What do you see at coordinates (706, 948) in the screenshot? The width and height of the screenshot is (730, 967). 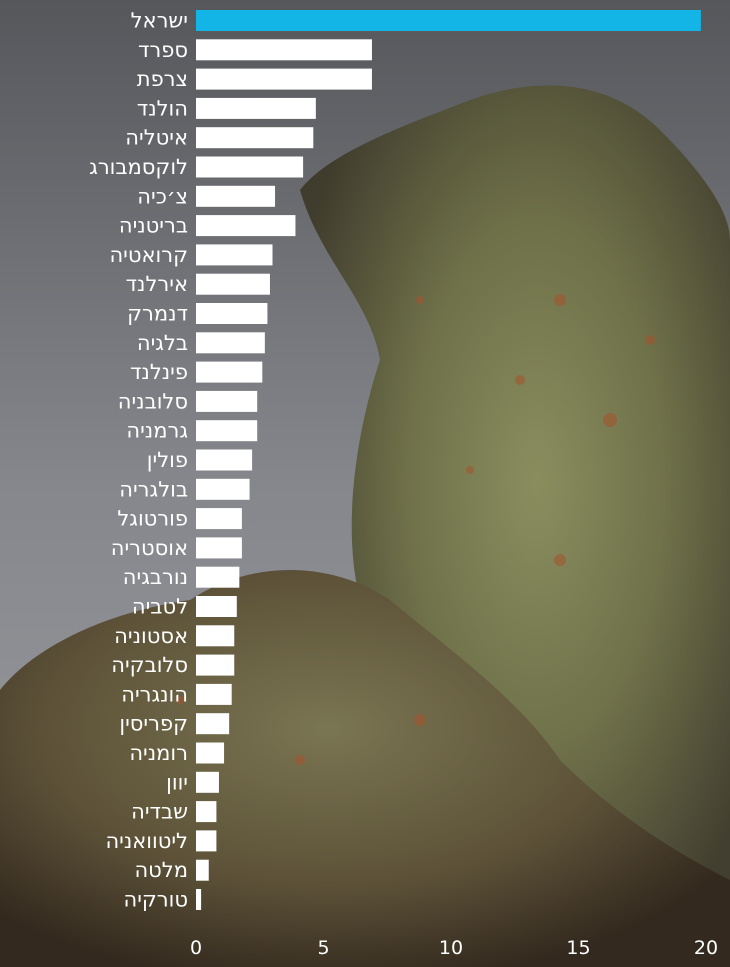 I see `x-tick-label-4: 20` at bounding box center [706, 948].